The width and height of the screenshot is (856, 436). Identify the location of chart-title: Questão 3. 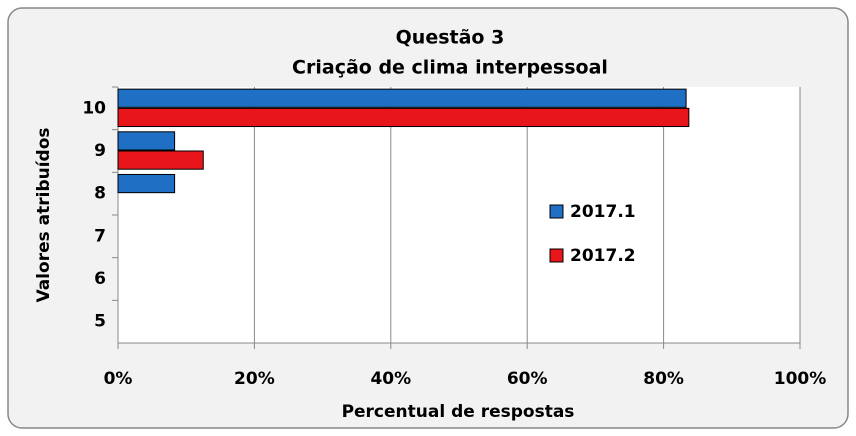
(450, 38).